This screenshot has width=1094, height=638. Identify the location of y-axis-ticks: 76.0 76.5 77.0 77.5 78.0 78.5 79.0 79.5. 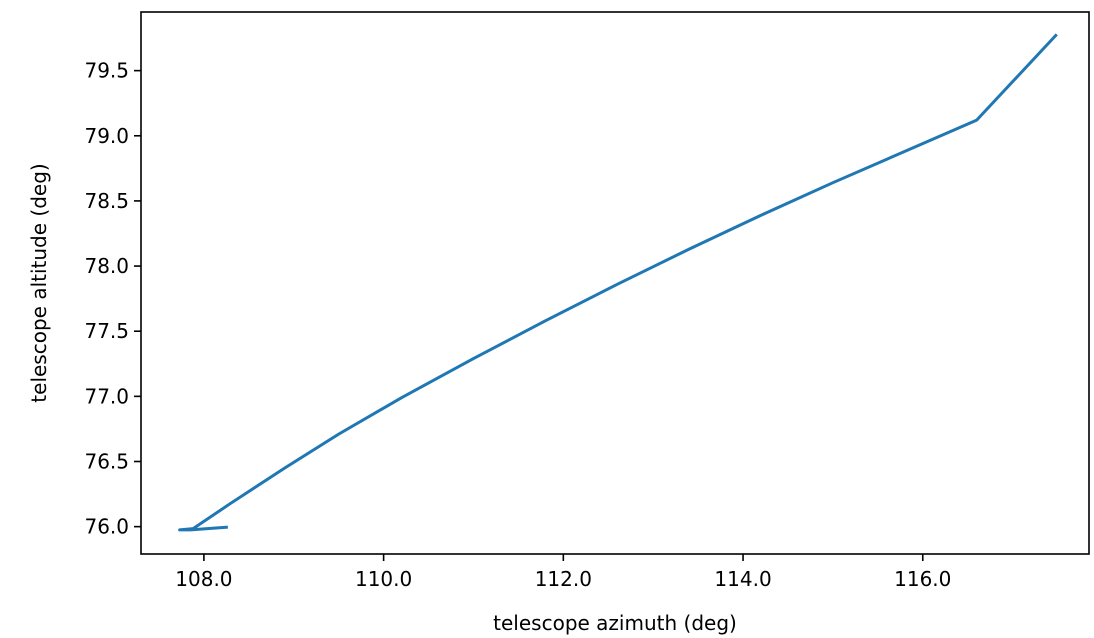
(112, 299).